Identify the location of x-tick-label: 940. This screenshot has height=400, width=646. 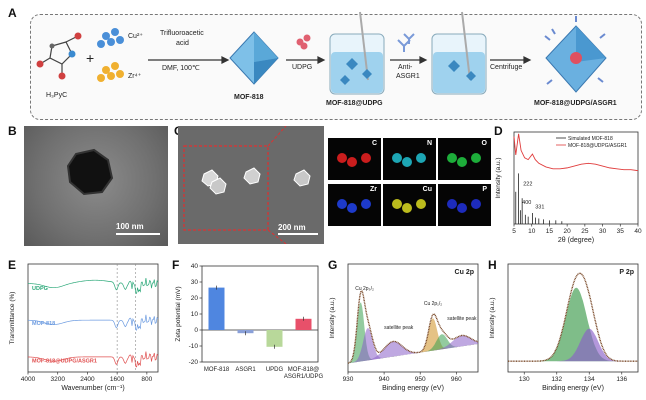
(384, 379).